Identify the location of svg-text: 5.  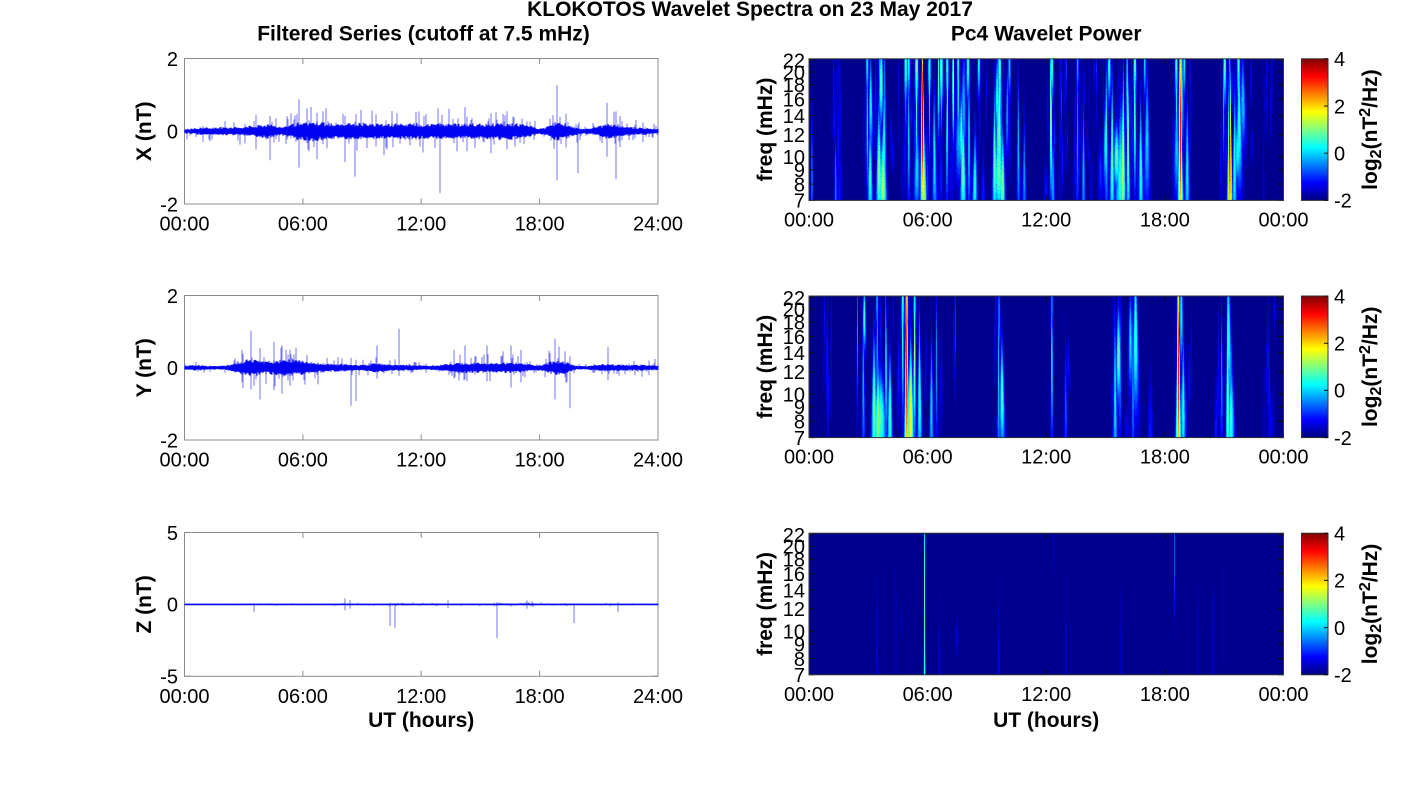
(172, 534).